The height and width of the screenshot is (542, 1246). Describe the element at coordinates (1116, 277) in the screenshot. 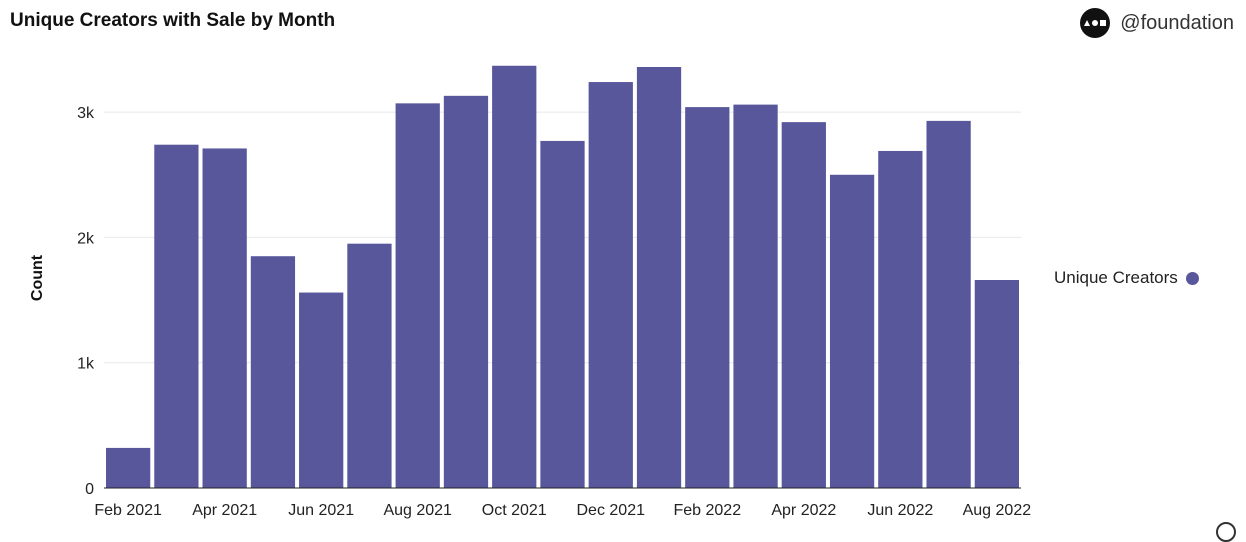

I see `legend-label: Unique Creators` at that location.